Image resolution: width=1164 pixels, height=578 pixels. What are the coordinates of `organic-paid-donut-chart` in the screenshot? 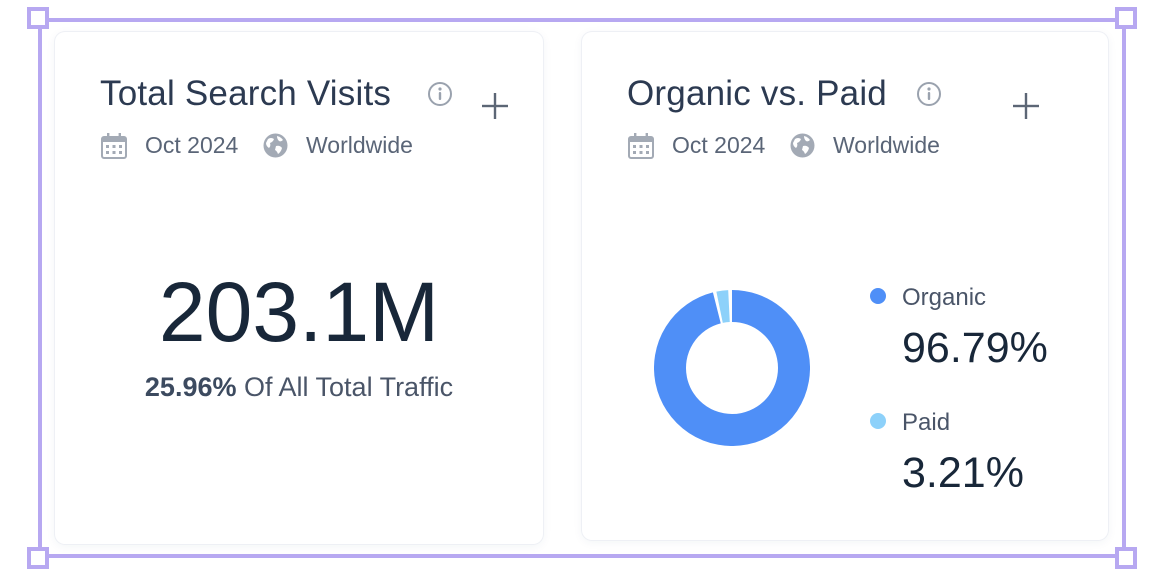 It's located at (732, 368).